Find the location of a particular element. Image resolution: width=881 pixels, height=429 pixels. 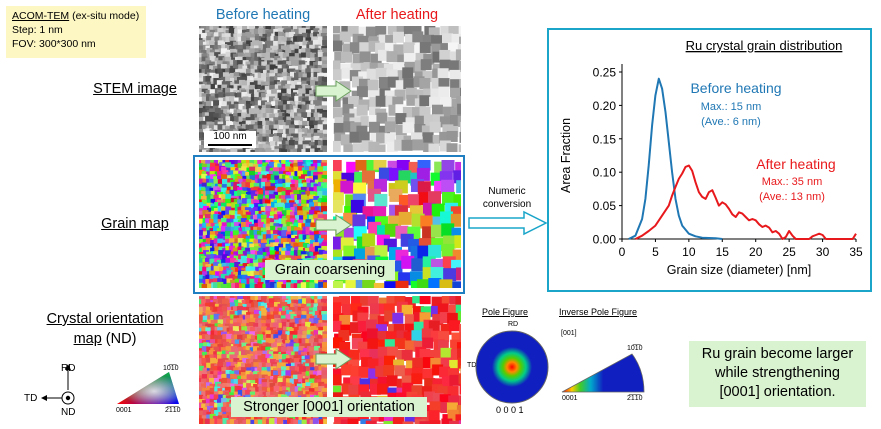

axis-nd-label: ND is located at coordinates (68, 412).